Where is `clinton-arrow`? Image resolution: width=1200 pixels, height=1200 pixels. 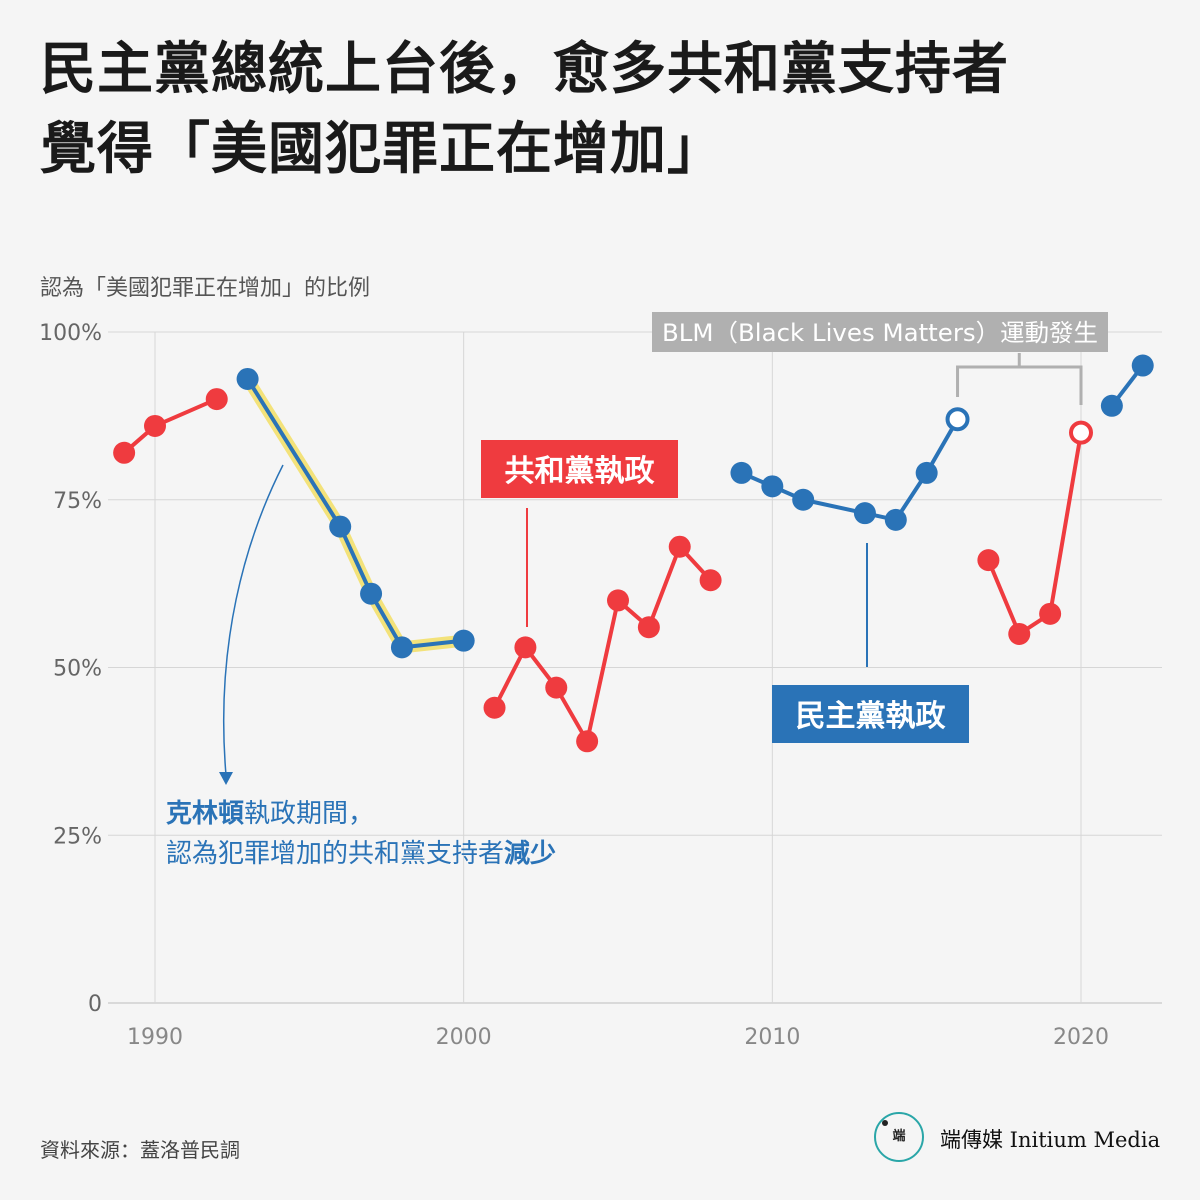 clinton-arrow is located at coordinates (253, 620).